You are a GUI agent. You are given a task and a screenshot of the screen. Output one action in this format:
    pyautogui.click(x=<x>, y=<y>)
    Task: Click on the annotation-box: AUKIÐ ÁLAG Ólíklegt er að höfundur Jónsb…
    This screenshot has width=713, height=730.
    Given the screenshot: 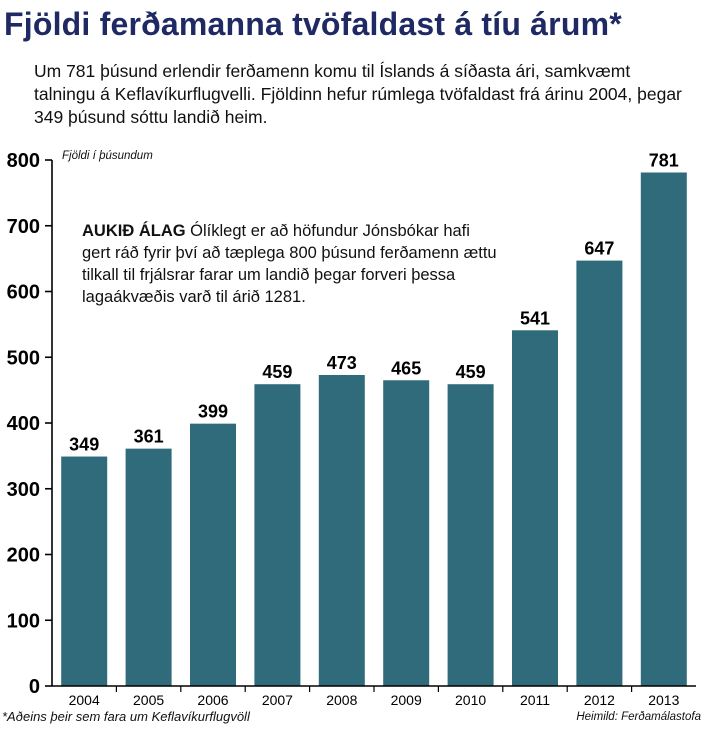 What is the action you would take?
    pyautogui.click(x=292, y=264)
    